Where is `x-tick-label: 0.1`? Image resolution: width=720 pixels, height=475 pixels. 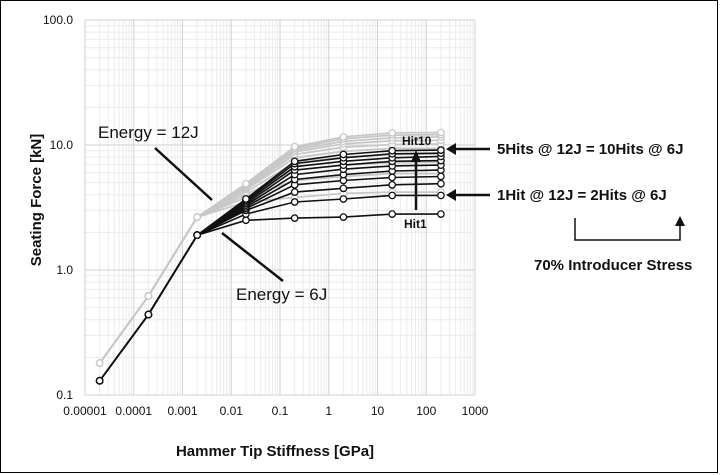 x-tick-label: 0.1 is located at coordinates (280, 411).